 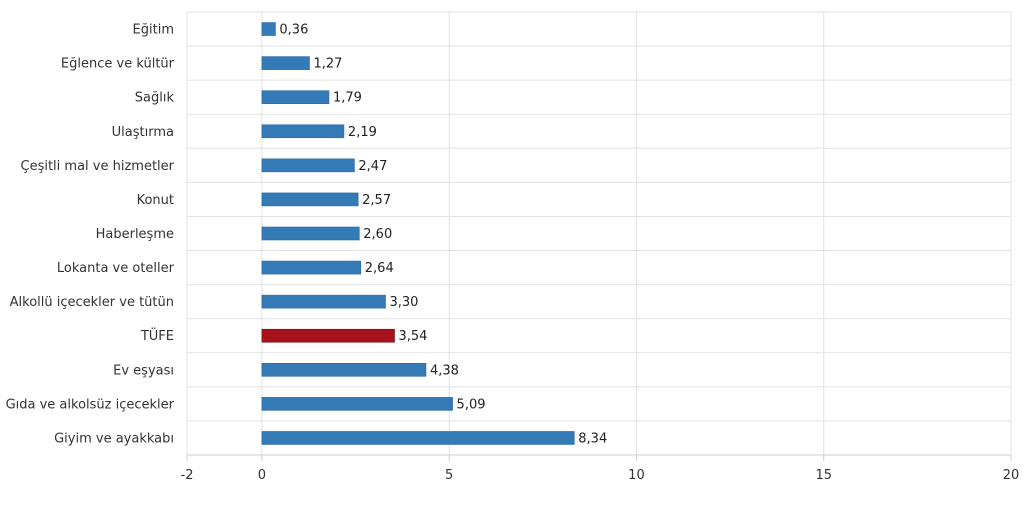 I want to click on data-label: 0,36, so click(x=293, y=30).